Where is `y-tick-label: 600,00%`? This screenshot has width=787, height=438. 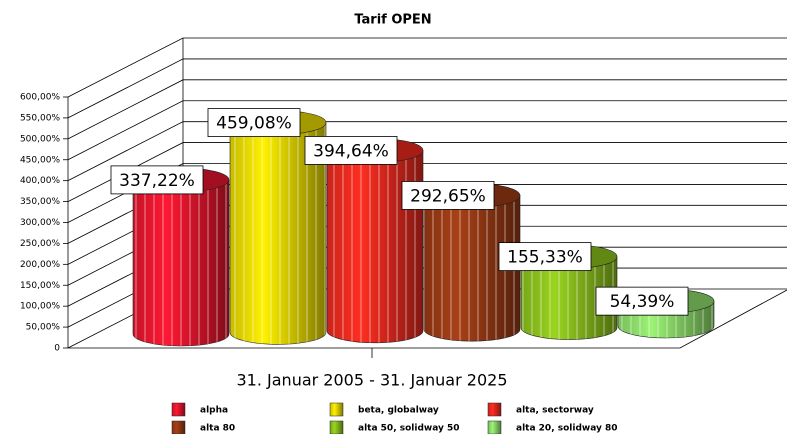 y-tick-label: 600,00% is located at coordinates (40, 98).